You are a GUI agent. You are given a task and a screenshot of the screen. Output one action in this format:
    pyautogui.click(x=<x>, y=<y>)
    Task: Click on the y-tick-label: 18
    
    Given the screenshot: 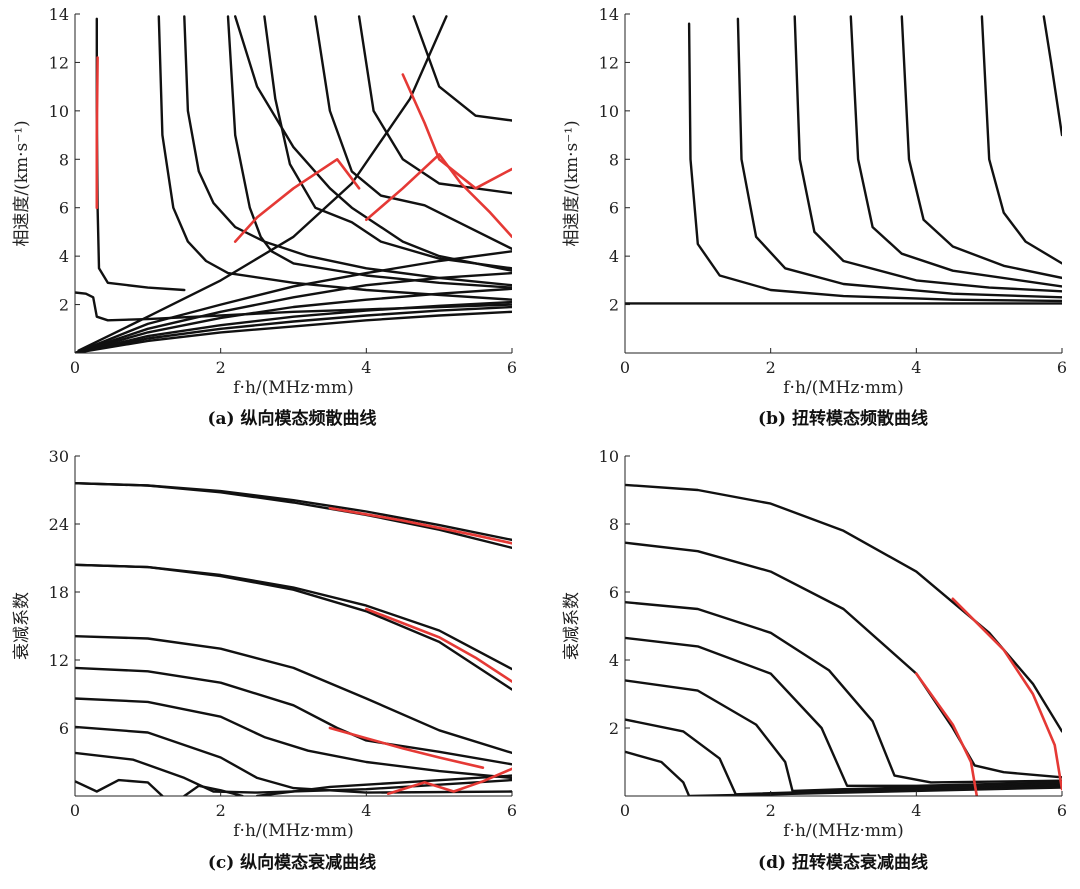 What is the action you would take?
    pyautogui.click(x=59, y=592)
    